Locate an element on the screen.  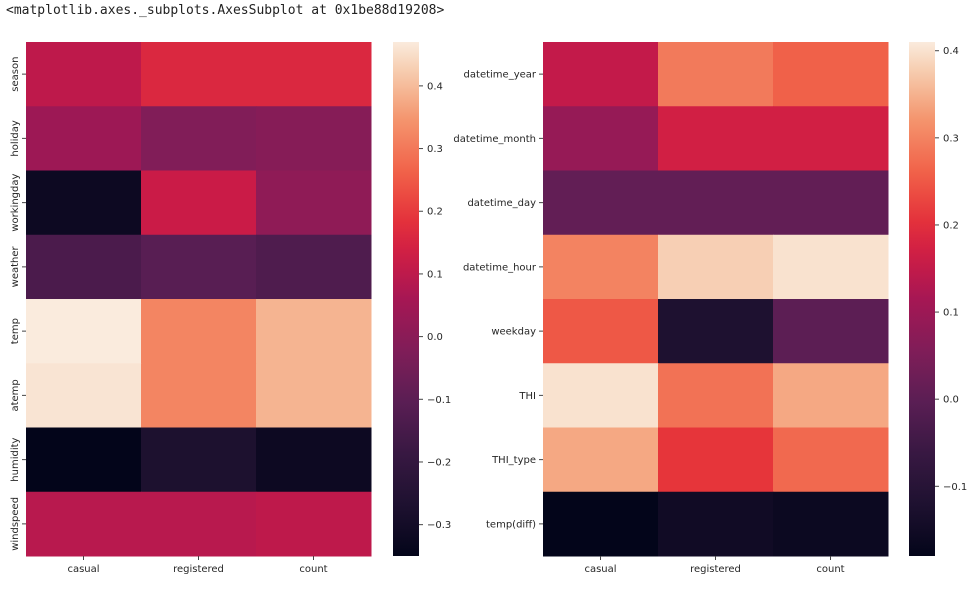
y-tick-label: datetime_month is located at coordinates (494, 139).